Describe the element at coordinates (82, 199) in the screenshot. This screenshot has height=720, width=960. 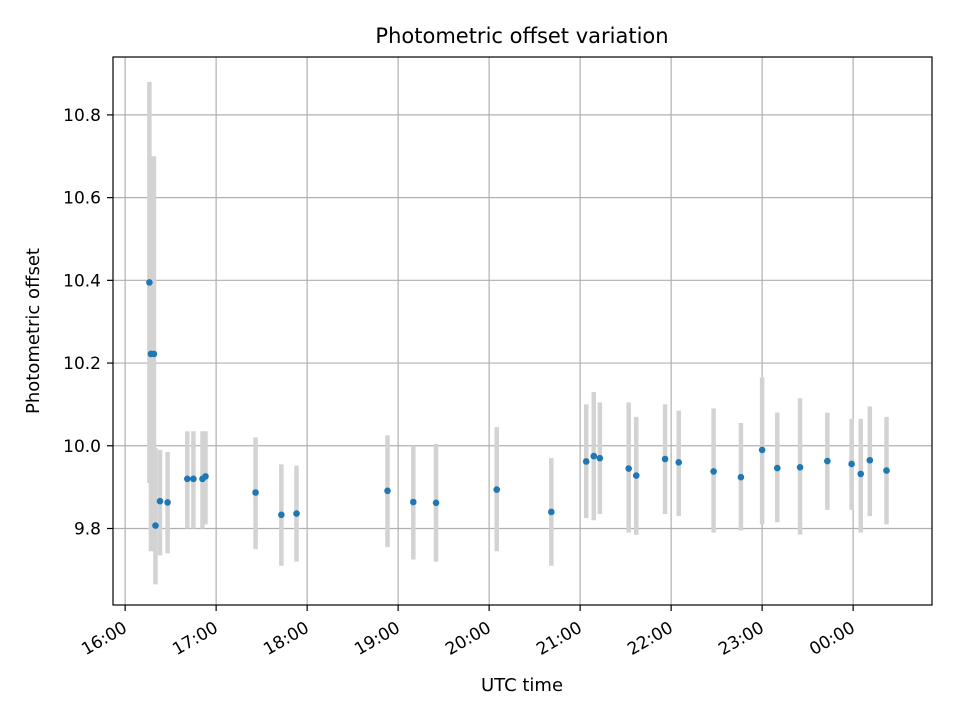
I see `y-tick-label: 10.6` at that location.